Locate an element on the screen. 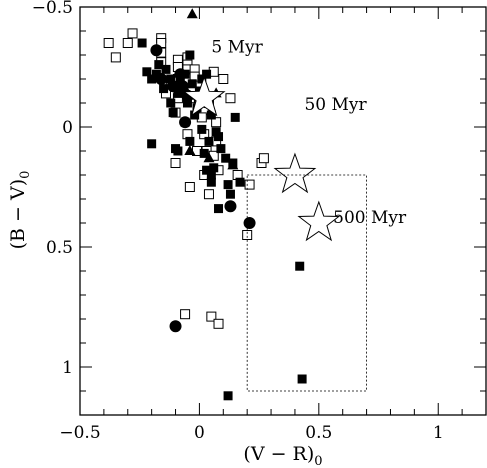  age-annotation: 500 Myr is located at coordinates (370, 218).